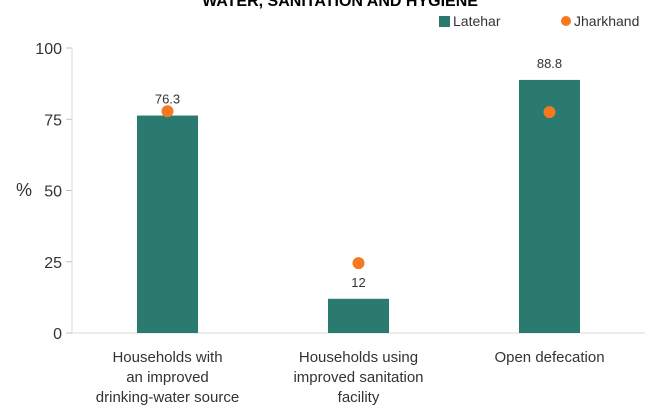  Describe the element at coordinates (549, 63) in the screenshot. I see `data-label-latehar: 88.8` at that location.